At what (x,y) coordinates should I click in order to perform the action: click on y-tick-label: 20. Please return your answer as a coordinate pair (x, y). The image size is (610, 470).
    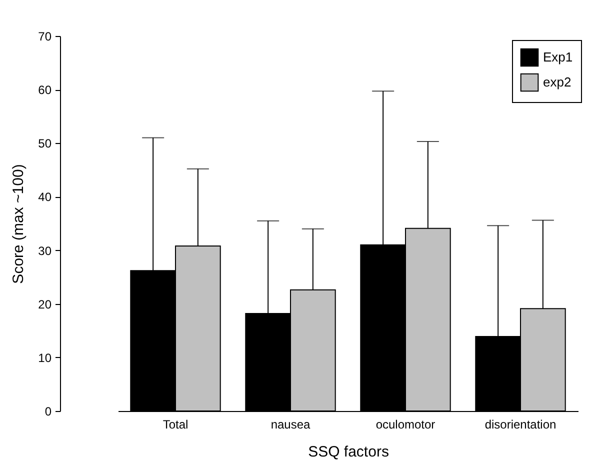
    Looking at the image, I should click on (45, 304).